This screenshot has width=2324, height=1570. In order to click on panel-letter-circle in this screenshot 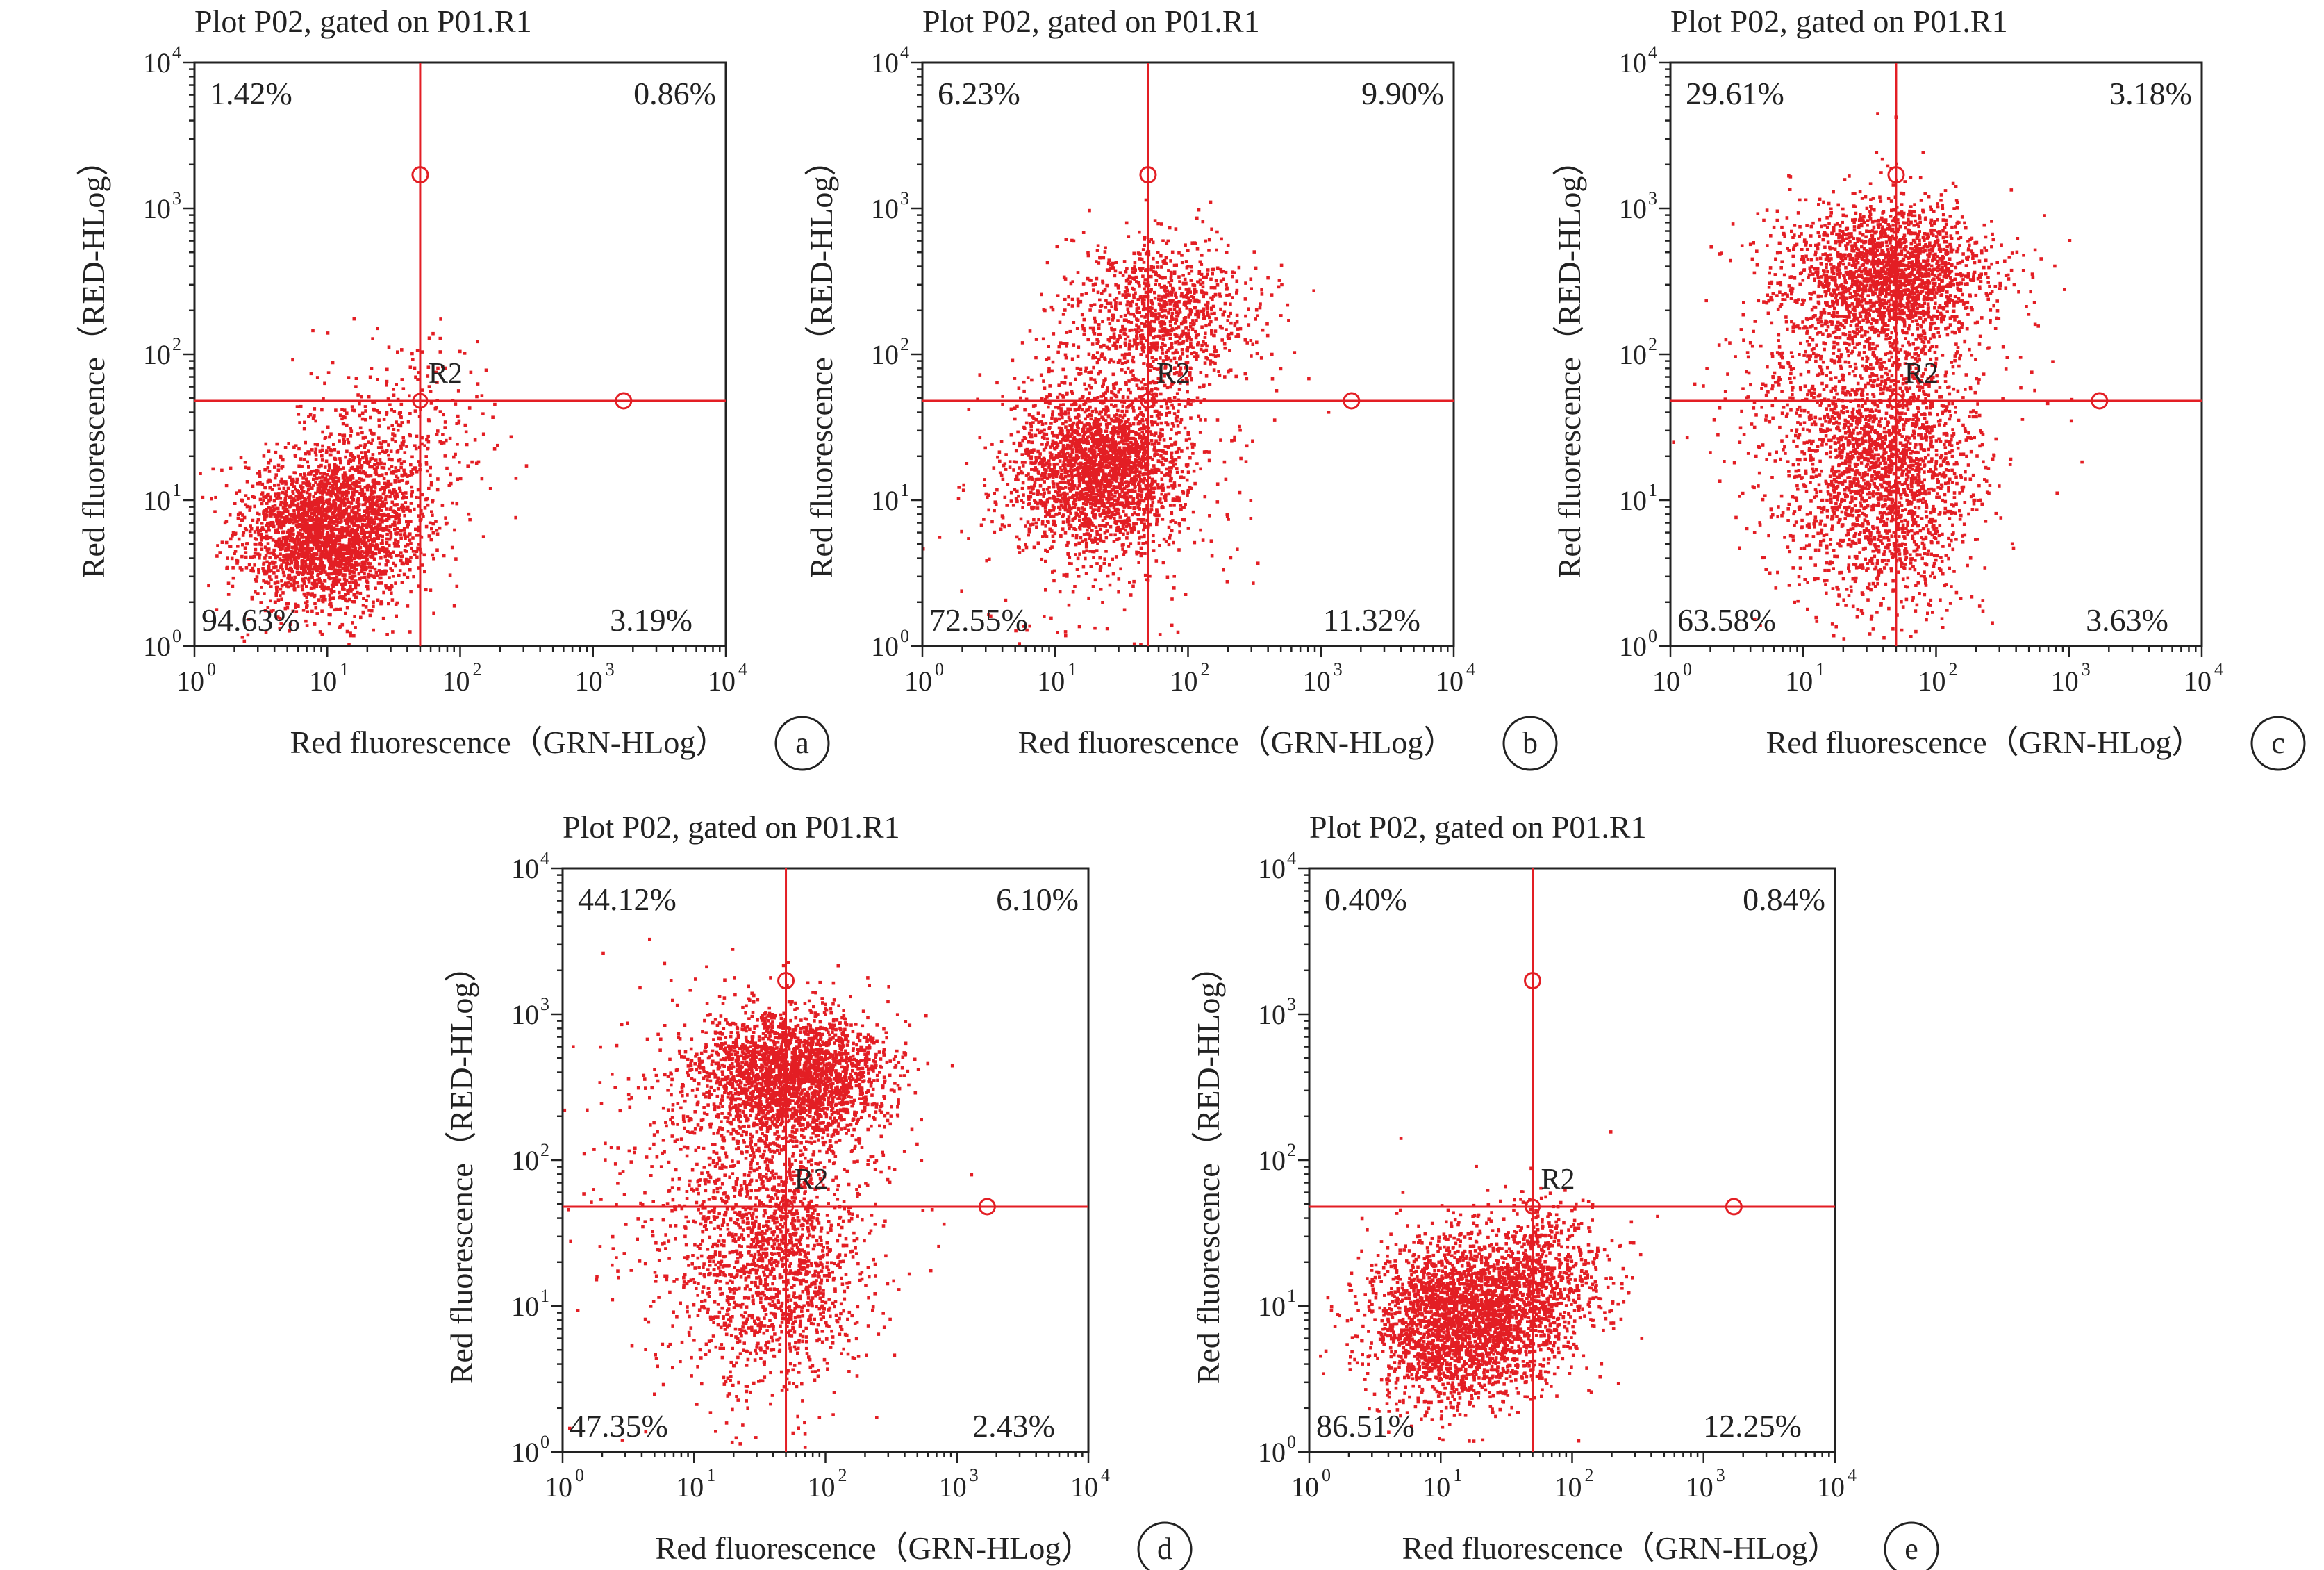, I will do `click(802, 743)`.